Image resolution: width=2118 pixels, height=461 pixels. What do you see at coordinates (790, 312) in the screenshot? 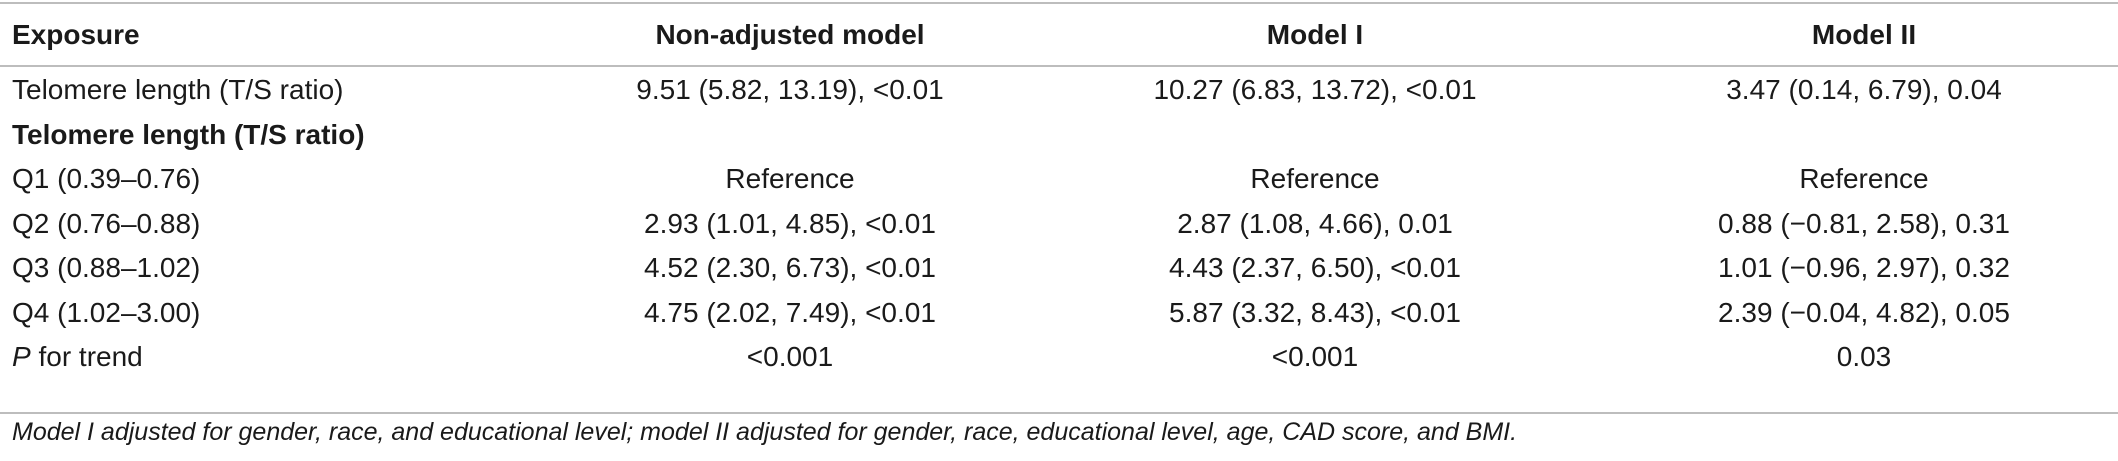
I see `row-nonadjusted: 4.75 (2.02, 7.49), <0.01` at bounding box center [790, 312].